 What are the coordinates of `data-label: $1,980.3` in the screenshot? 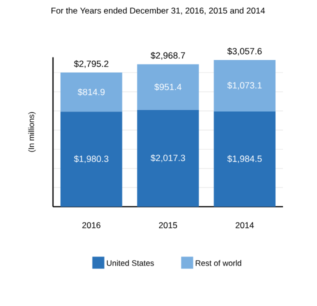 It's located at (91, 159).